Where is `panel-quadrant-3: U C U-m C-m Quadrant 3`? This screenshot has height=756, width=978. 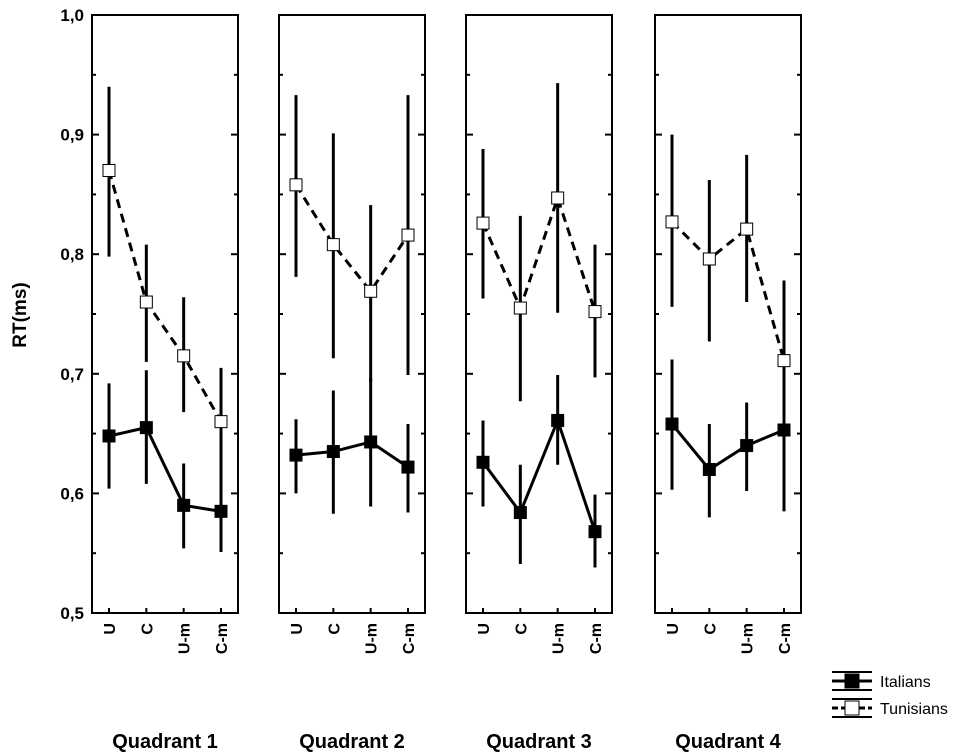
panel-quadrant-3: U C U-m C-m Quadrant 3 is located at coordinates (539, 383).